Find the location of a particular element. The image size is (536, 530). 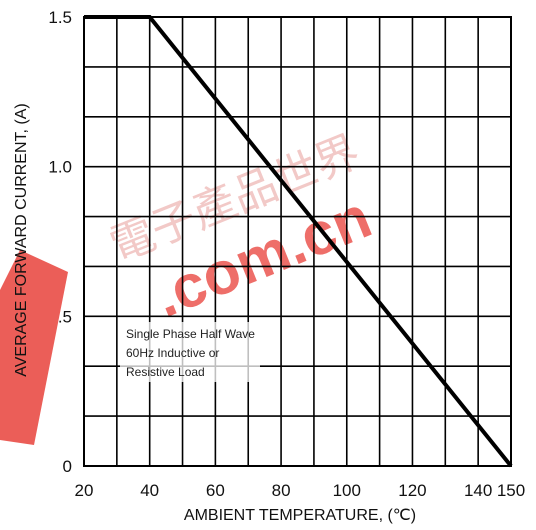

y-tick-label: 1.0 is located at coordinates (60, 167).